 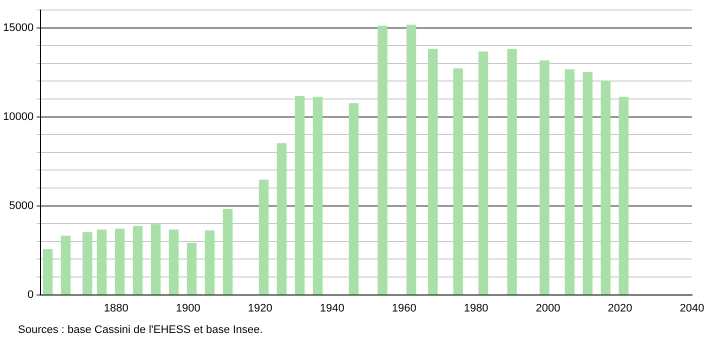 What do you see at coordinates (21, 206) in the screenshot?
I see `y-tick-label: 5000` at bounding box center [21, 206].